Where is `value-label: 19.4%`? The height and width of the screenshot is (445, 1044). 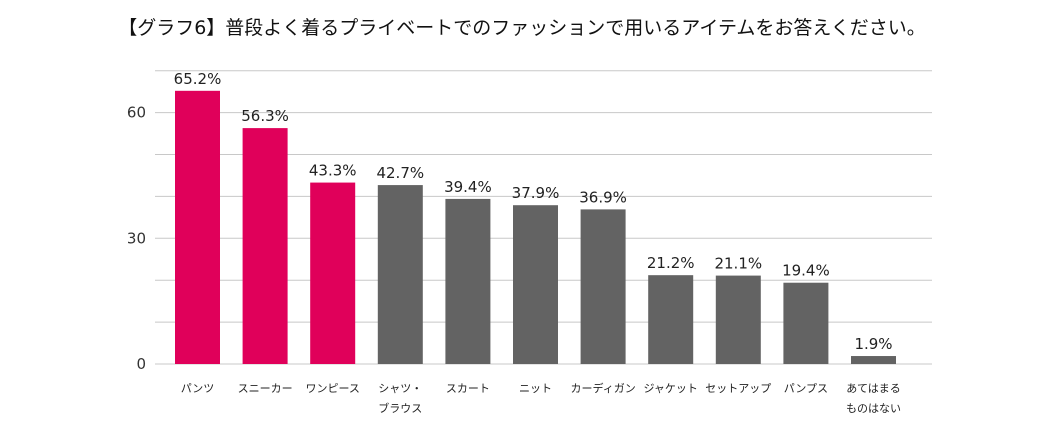
value-label: 19.4% is located at coordinates (806, 271).